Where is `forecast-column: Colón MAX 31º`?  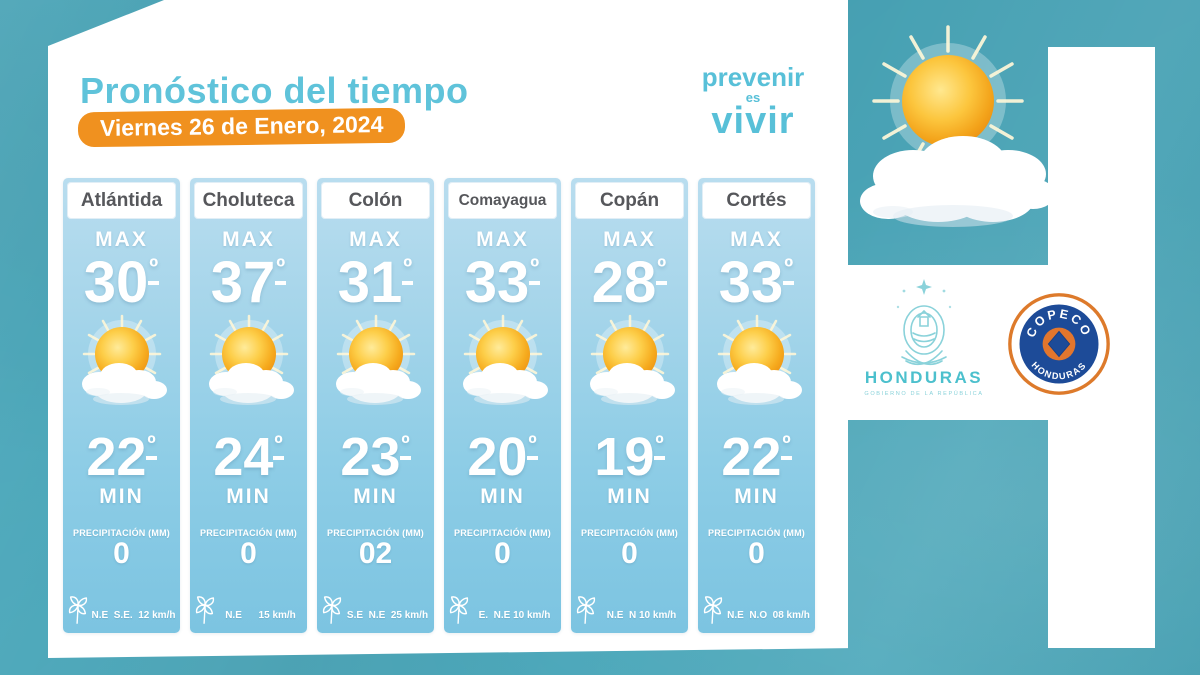
forecast-column: Colón MAX 31º is located at coordinates (375, 405).